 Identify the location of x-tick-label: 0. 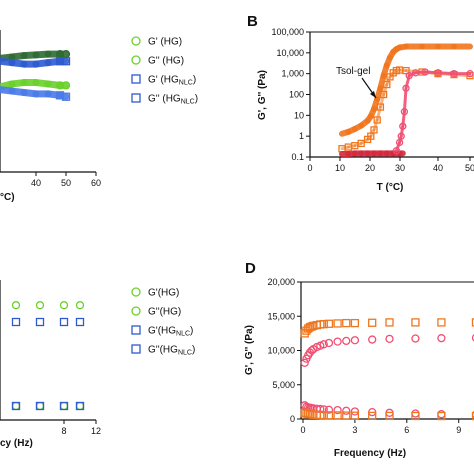
(309, 168).